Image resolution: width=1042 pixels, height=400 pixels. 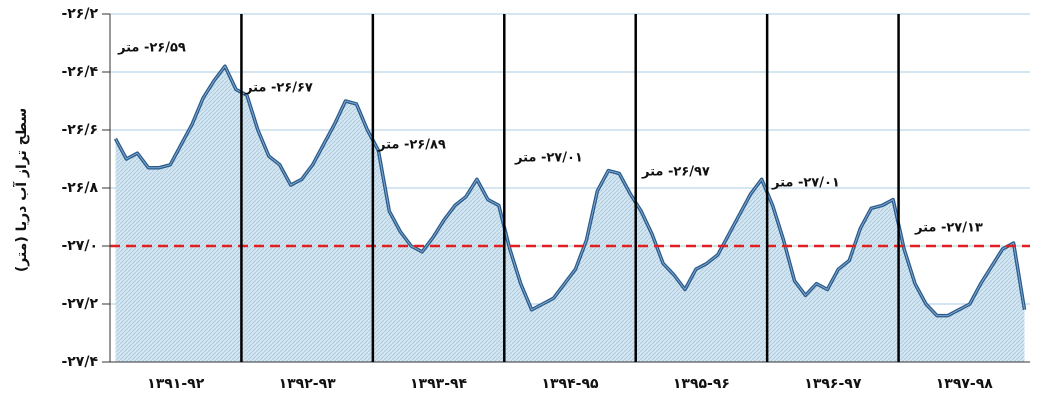 What do you see at coordinates (79, 188) in the screenshot?
I see `y-tick-label: -۲۶/۸` at bounding box center [79, 188].